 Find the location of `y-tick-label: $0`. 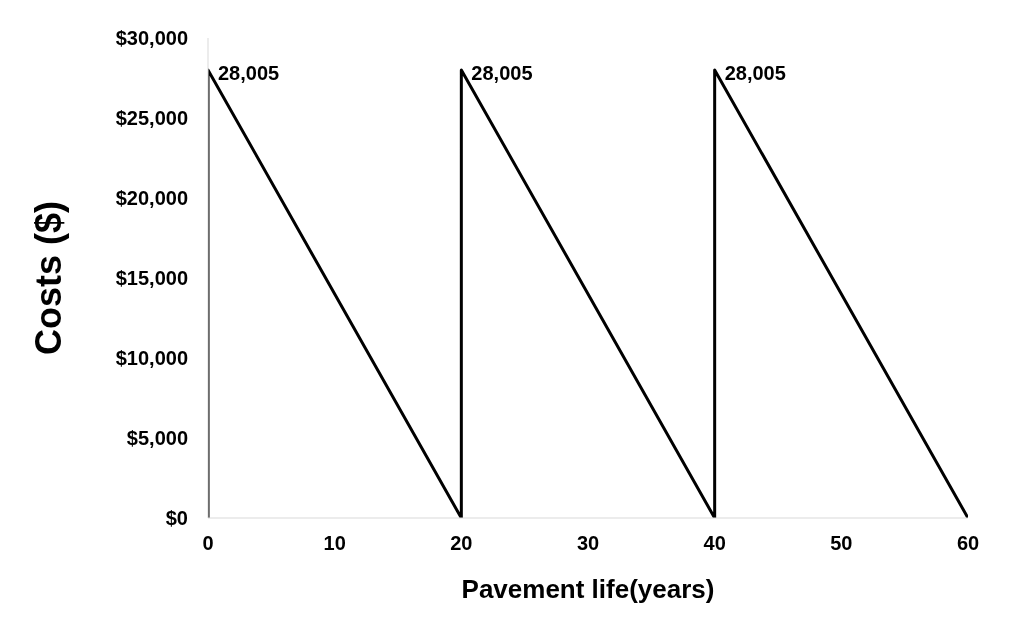

y-tick-label: $0 is located at coordinates (176, 518).